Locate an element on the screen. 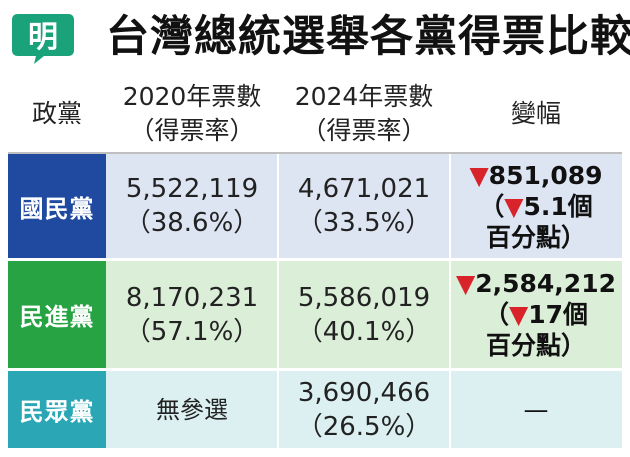 Image resolution: width=630 pixels, height=457 pixels. header-votes-2024: 2024年票數 （得票率） is located at coordinates (364, 114).